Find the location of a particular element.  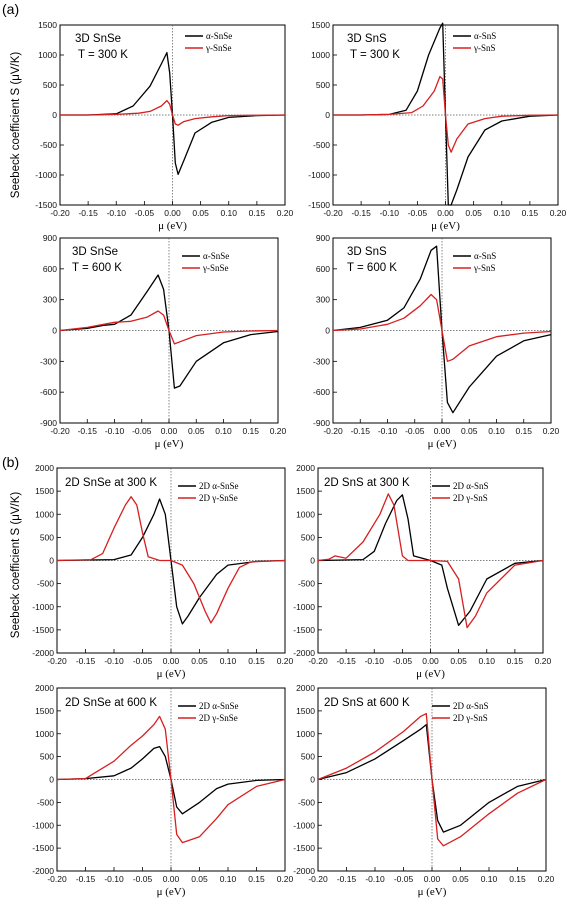

chart-title: 3D SnS is located at coordinates (367, 39).